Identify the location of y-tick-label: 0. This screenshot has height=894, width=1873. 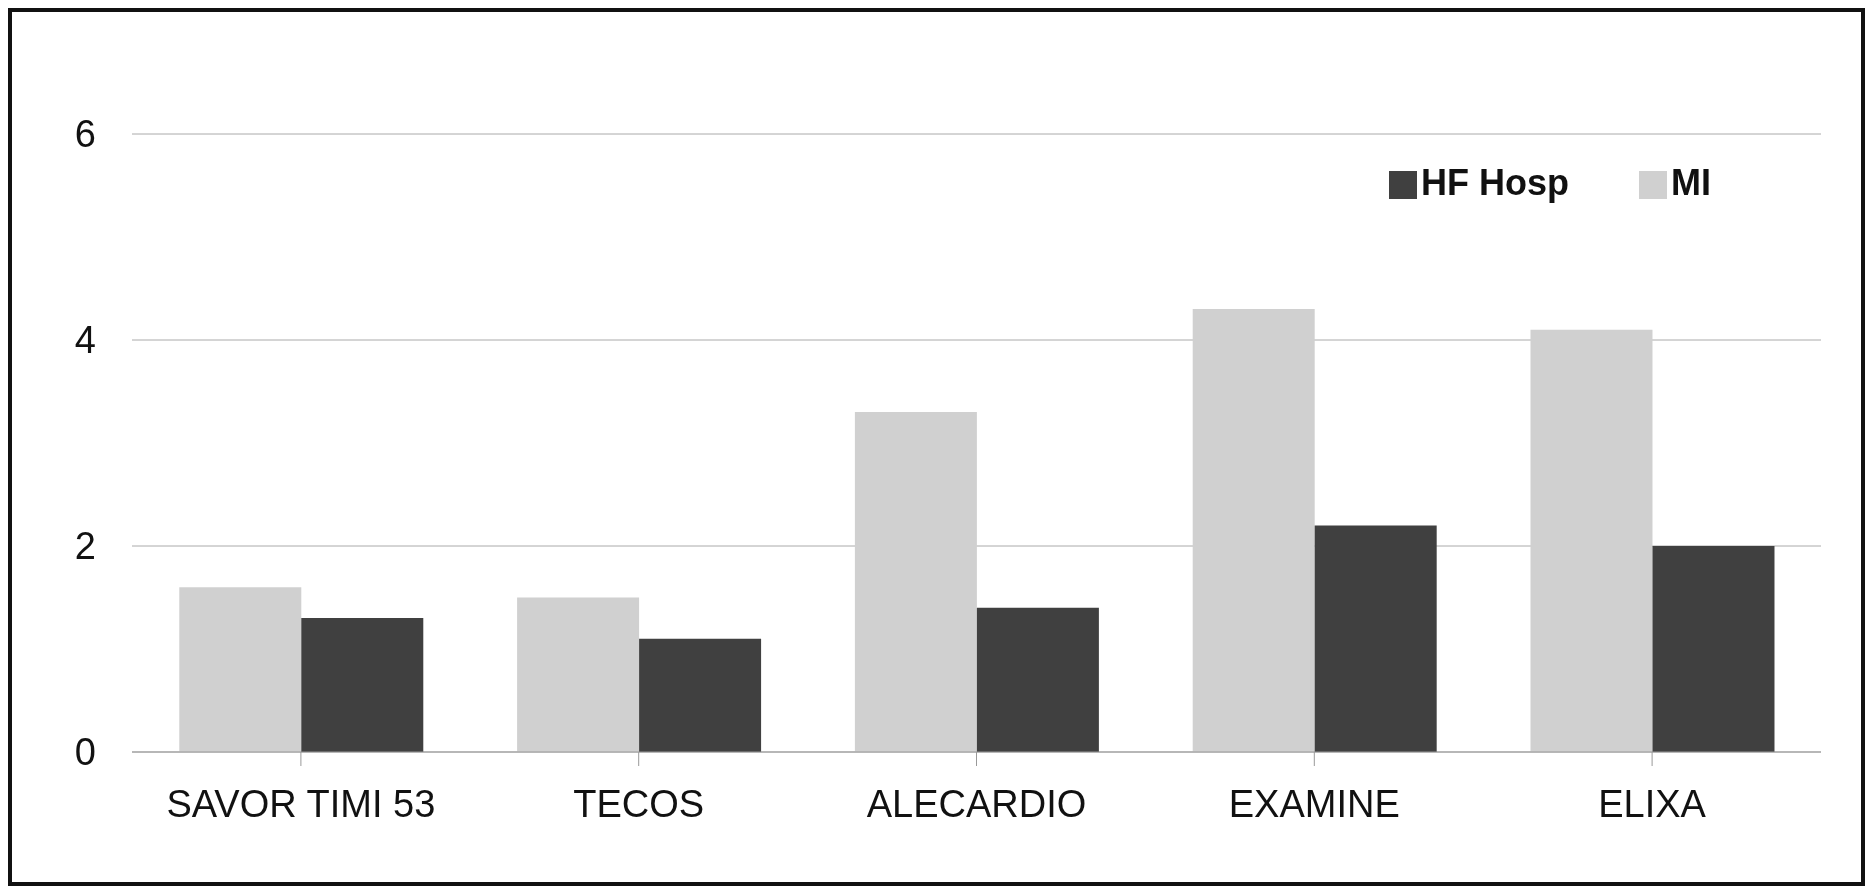
(85, 752).